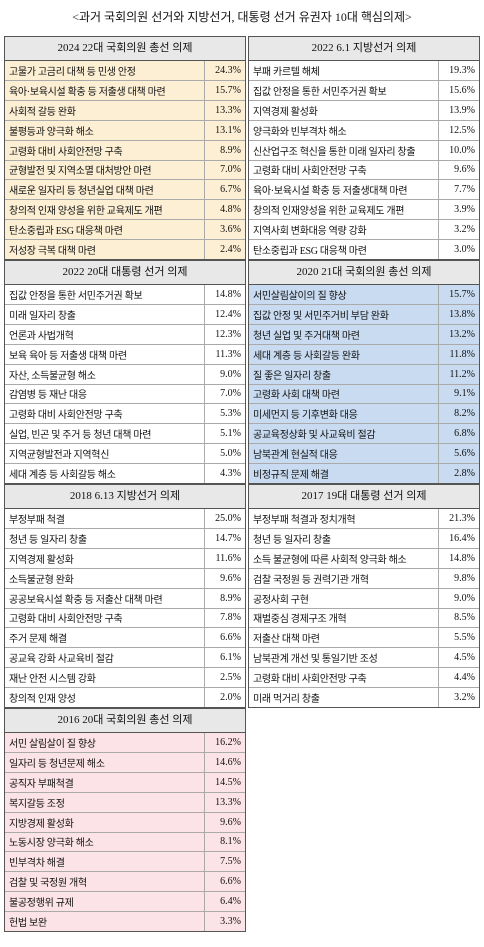 Image resolution: width=484 pixels, height=947 pixels. What do you see at coordinates (125, 802) in the screenshot?
I see `agenda-row: 복지갈등 조정 13.3%` at bounding box center [125, 802].